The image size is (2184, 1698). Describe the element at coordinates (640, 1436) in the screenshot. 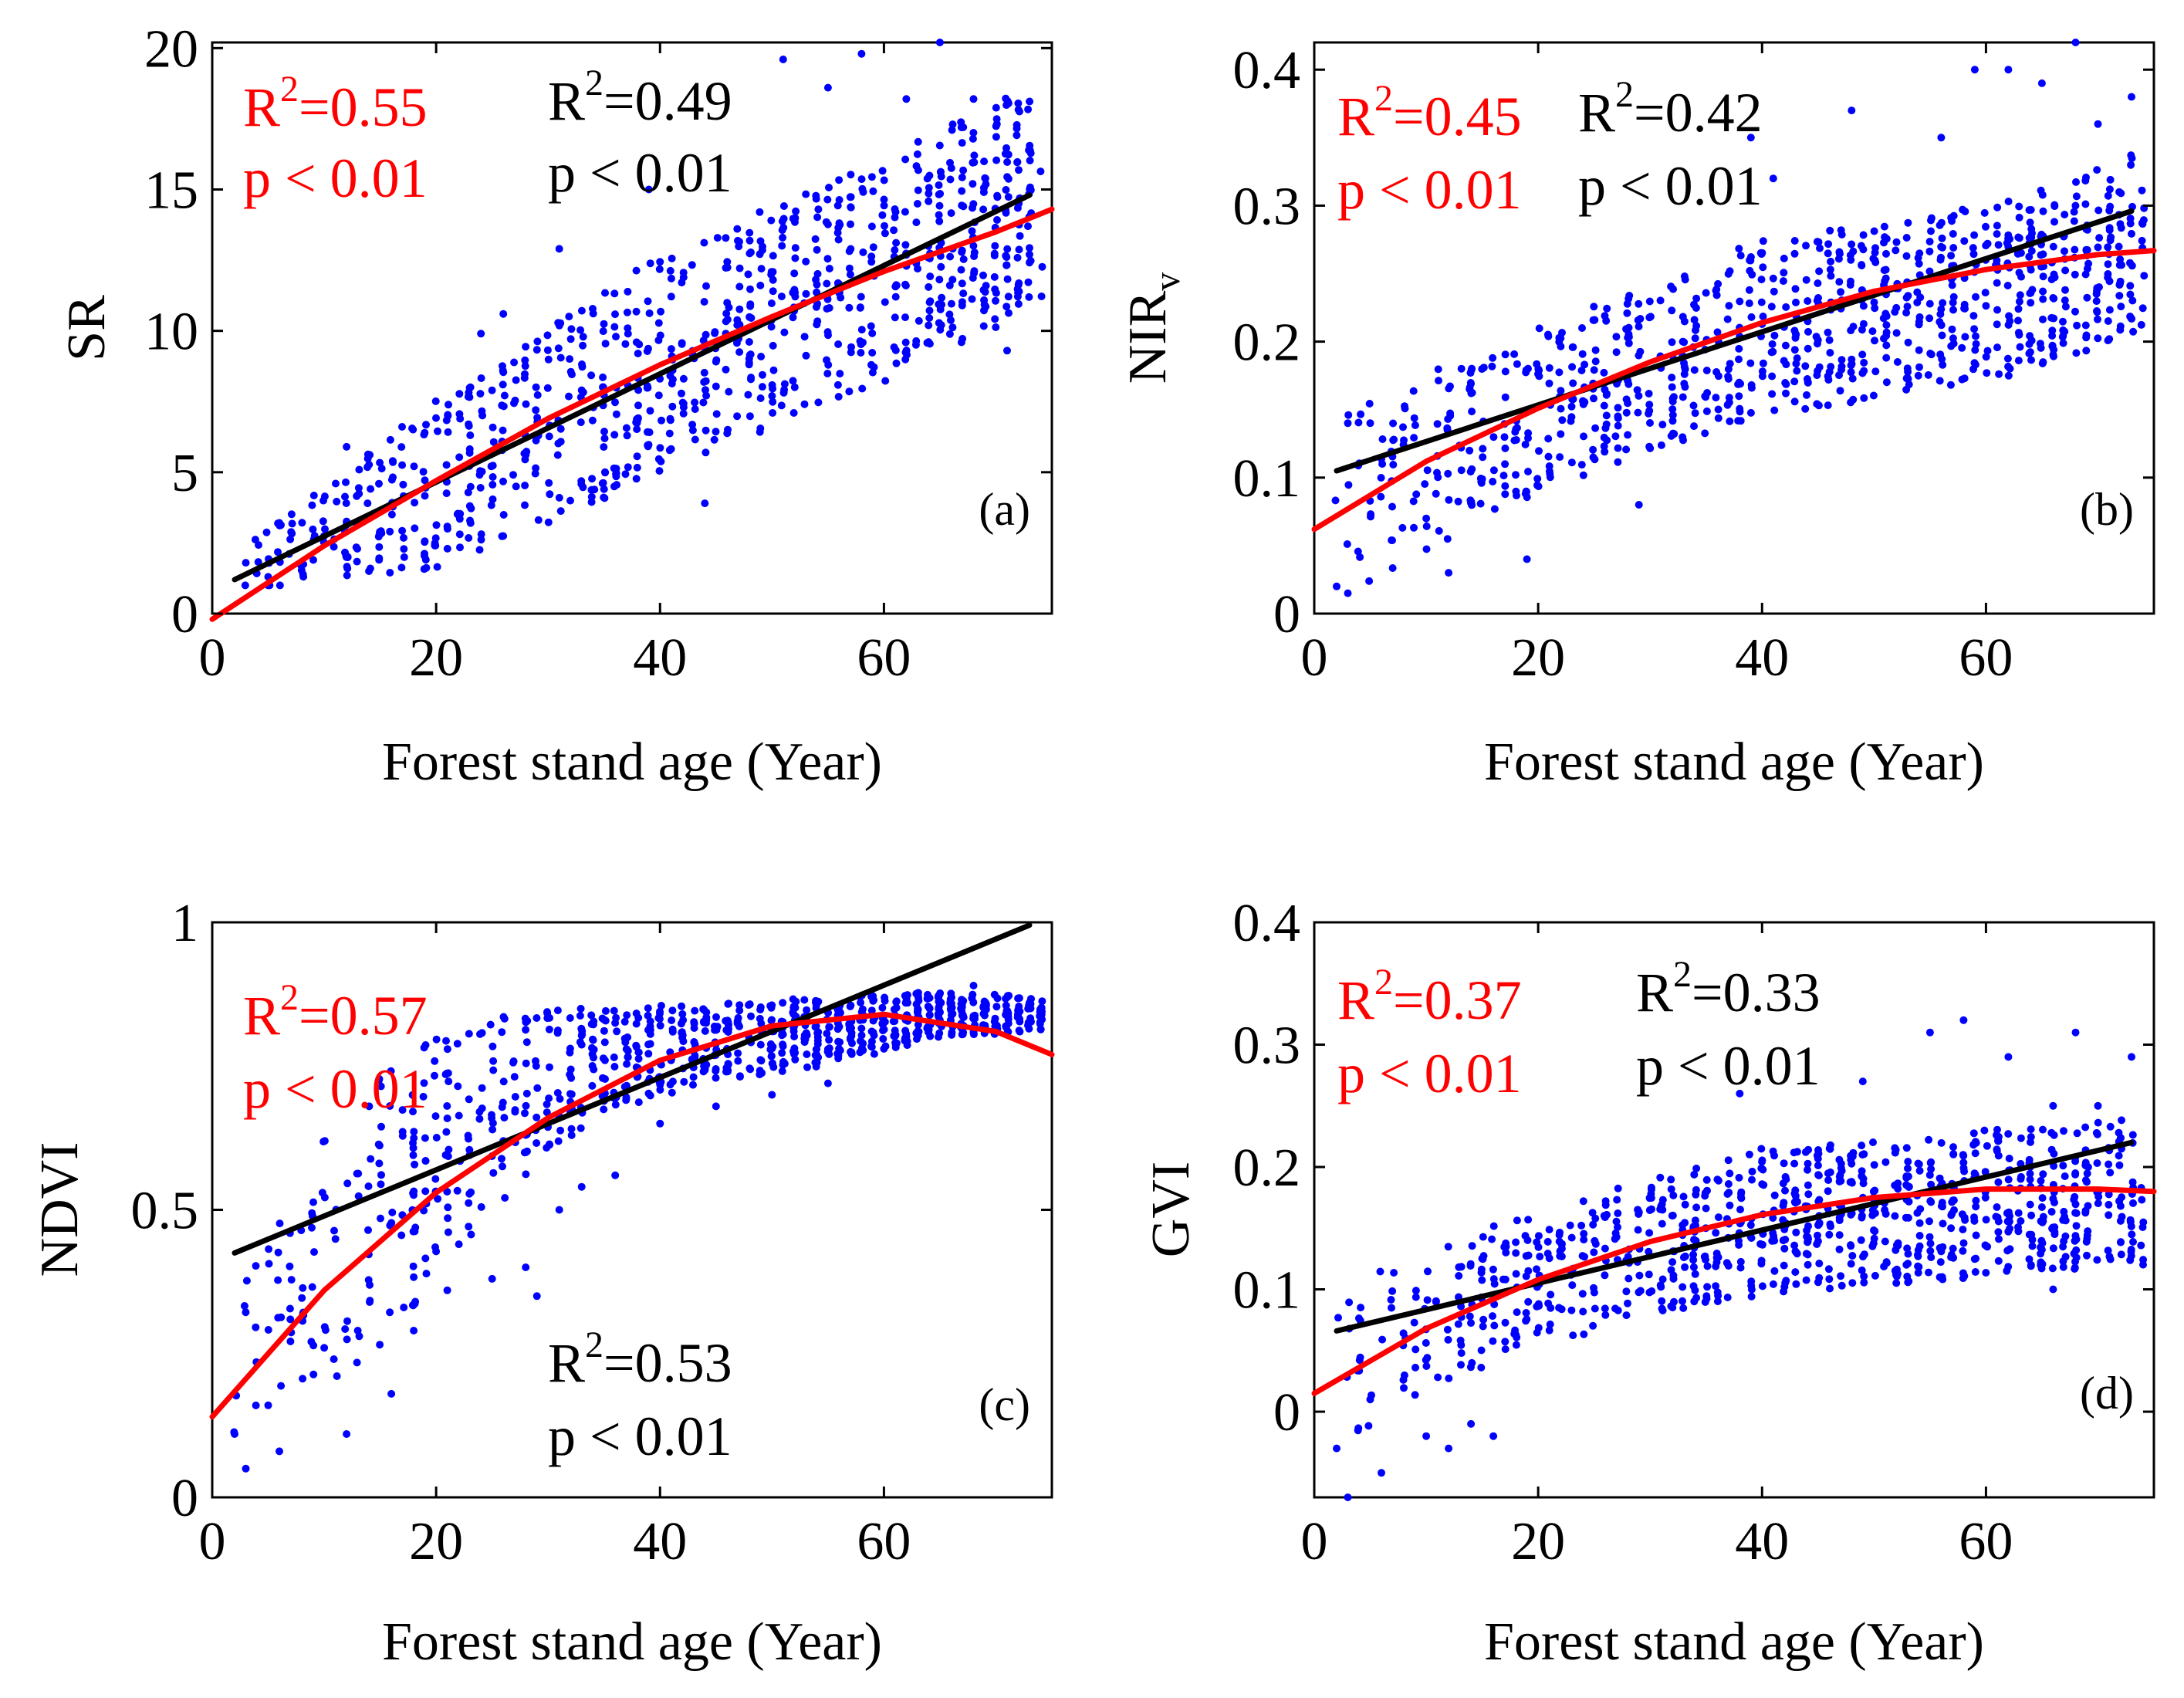

I see `linear-fit-p-value: p < 0.01` at that location.